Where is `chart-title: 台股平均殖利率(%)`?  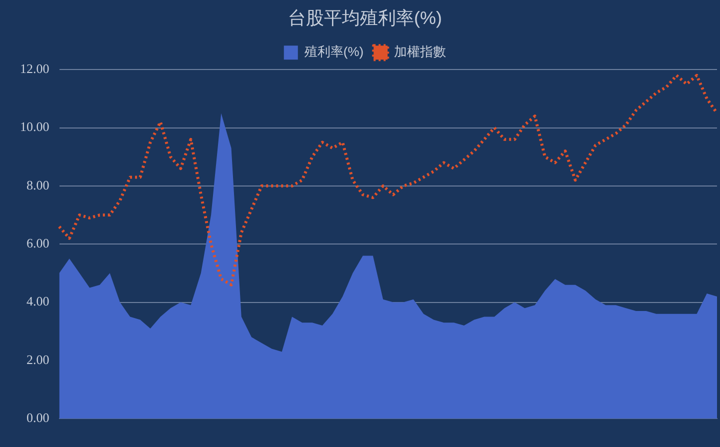 chart-title: 台股平均殖利率(%) is located at coordinates (365, 18).